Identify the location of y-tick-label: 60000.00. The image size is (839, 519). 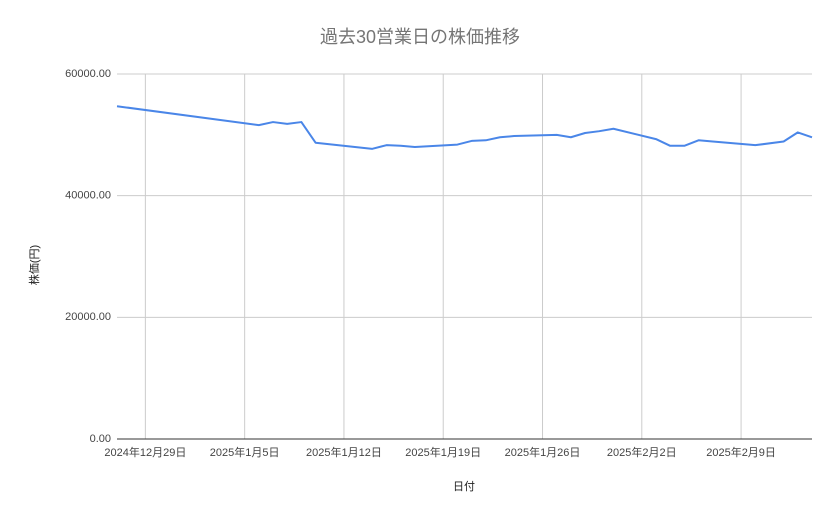
(88, 74).